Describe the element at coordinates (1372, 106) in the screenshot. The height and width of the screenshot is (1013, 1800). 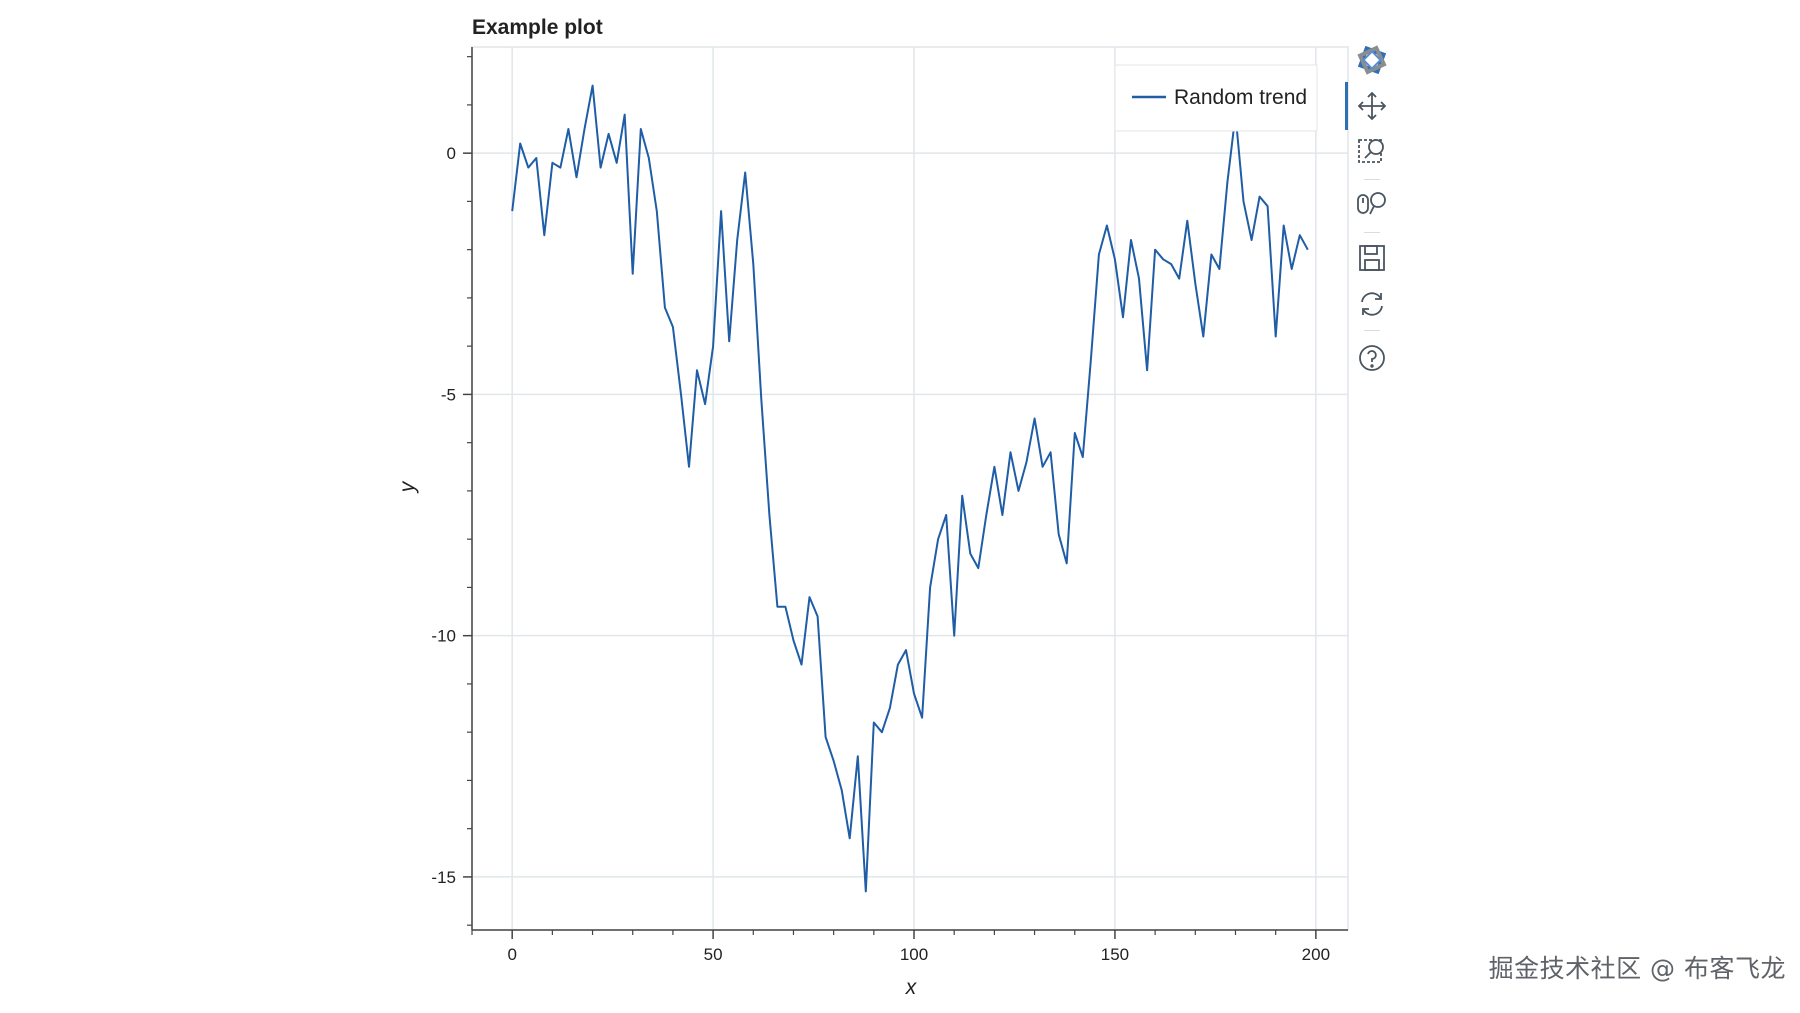
I see `pan-tool-icon` at that location.